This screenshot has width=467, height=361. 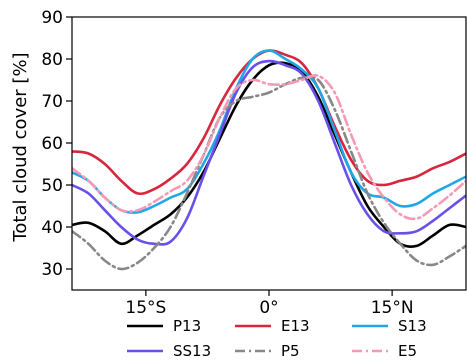 What do you see at coordinates (290, 351) in the screenshot?
I see `legend-label: P5` at bounding box center [290, 351].